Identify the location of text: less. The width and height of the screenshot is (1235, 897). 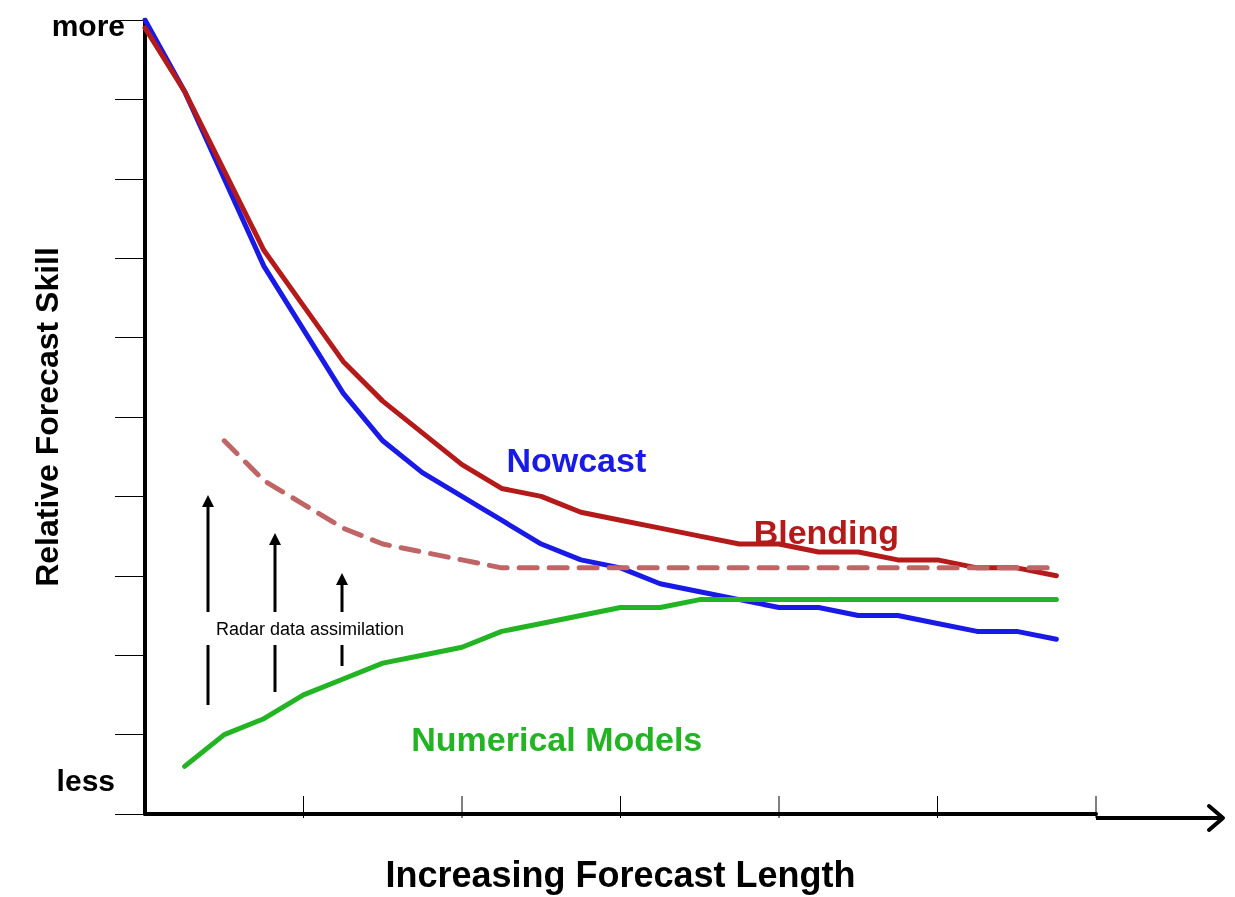
(85, 780).